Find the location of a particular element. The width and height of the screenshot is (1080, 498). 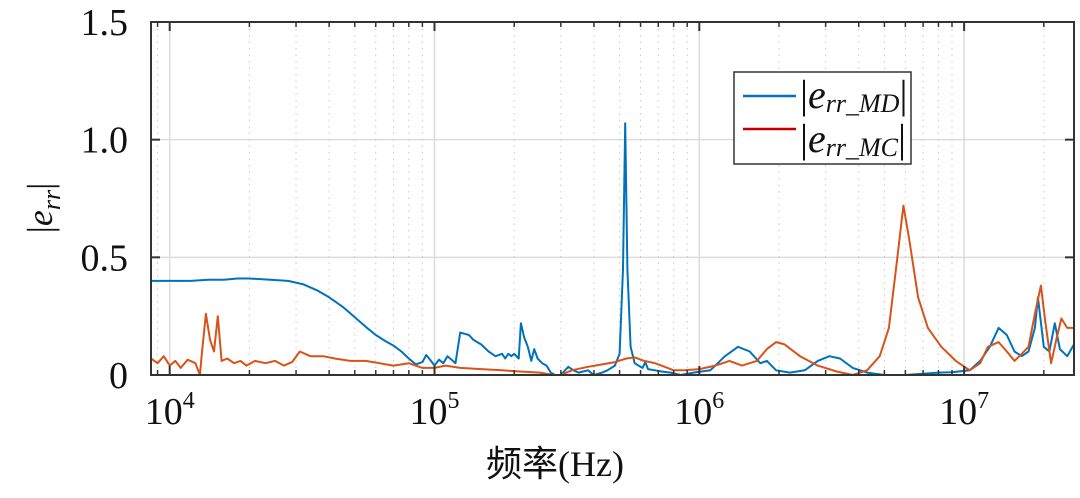

x-tick-label: 10⁶ is located at coordinates (699, 410).